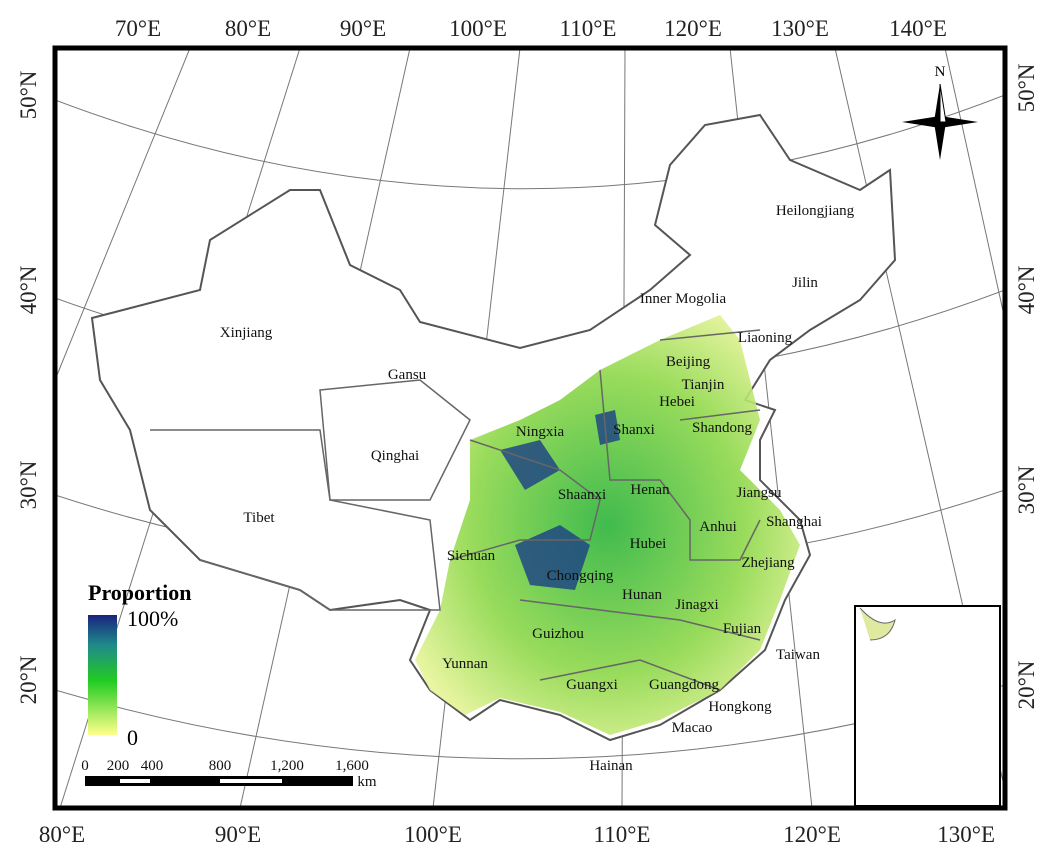  Describe the element at coordinates (287, 766) in the screenshot. I see `scale-label: 1,200` at that location.